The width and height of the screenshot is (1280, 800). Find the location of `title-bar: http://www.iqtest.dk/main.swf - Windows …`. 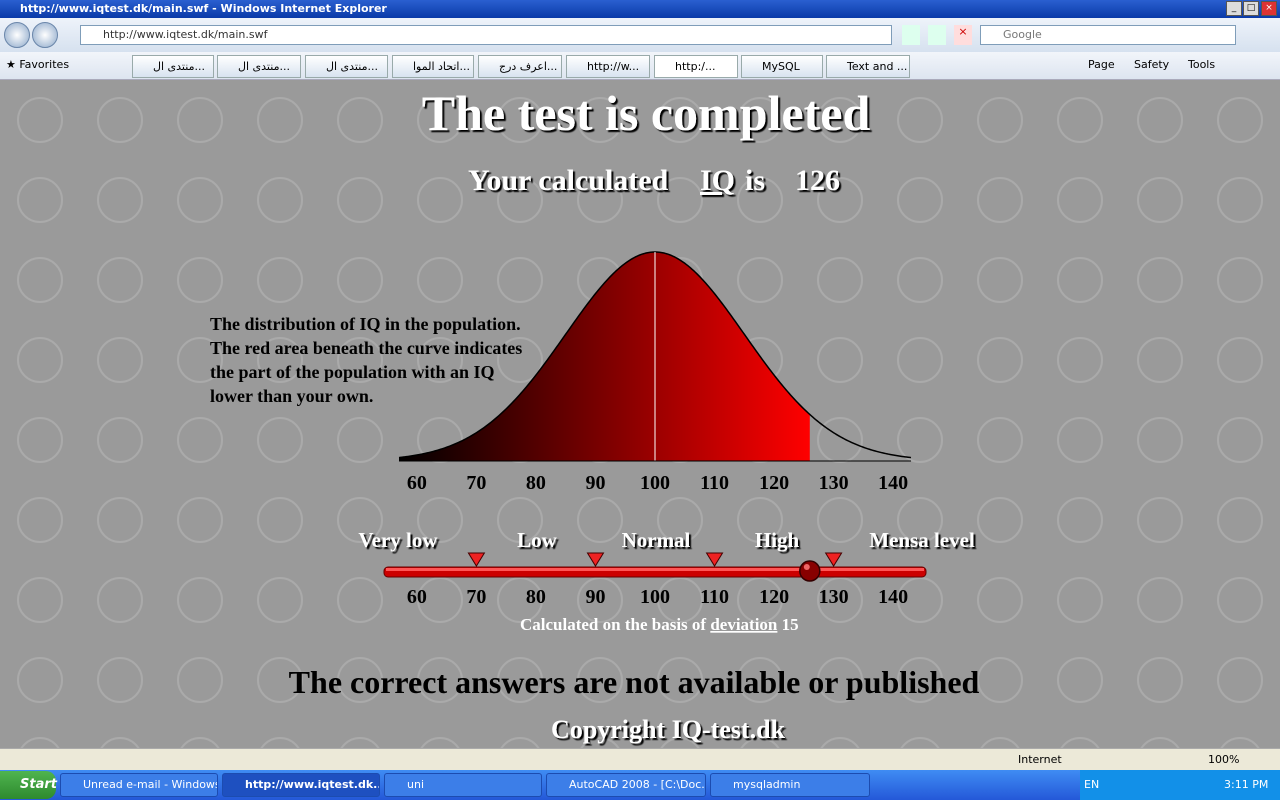

title-bar: http://www.iqtest.dk/main.swf - Windows … is located at coordinates (640, 9).